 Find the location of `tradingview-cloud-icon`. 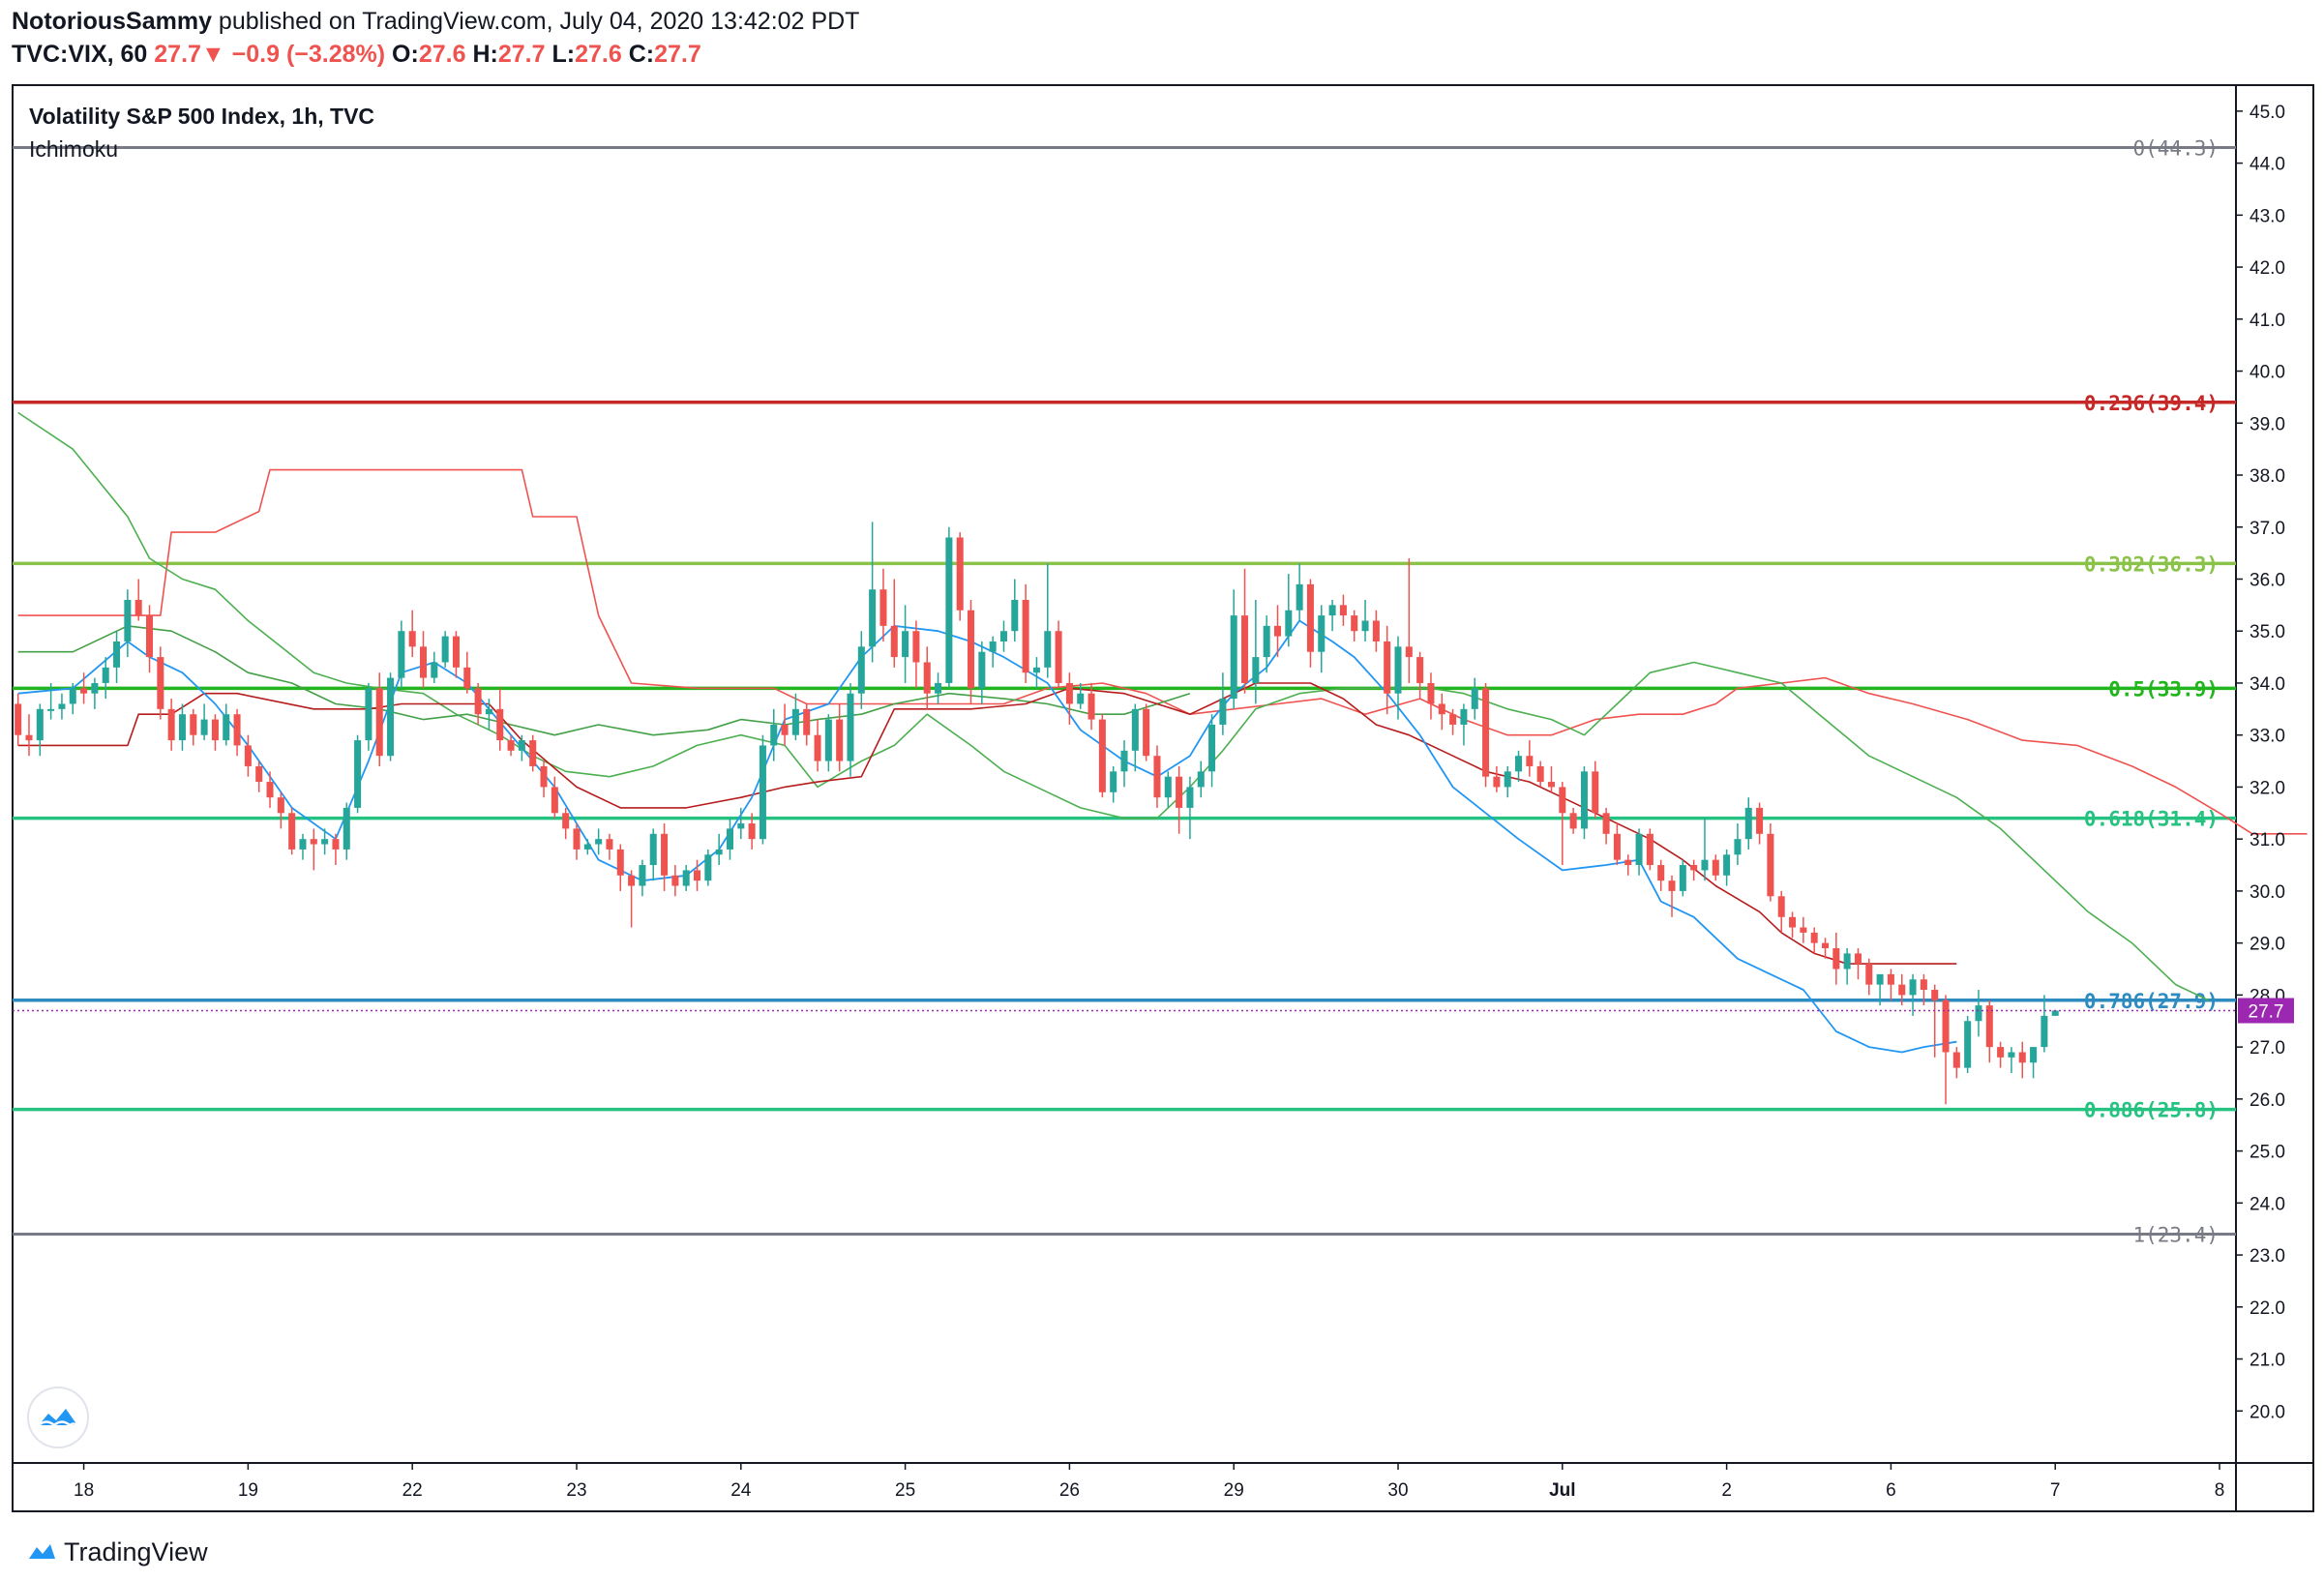

tradingview-cloud-icon is located at coordinates (42, 1551).